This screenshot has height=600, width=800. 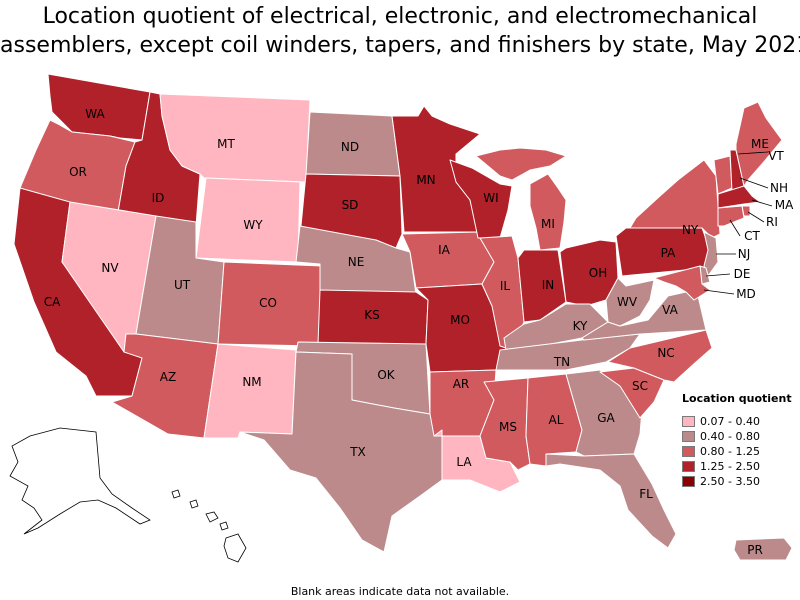 What do you see at coordinates (665, 353) in the screenshot?
I see `label-NC: NC` at bounding box center [665, 353].